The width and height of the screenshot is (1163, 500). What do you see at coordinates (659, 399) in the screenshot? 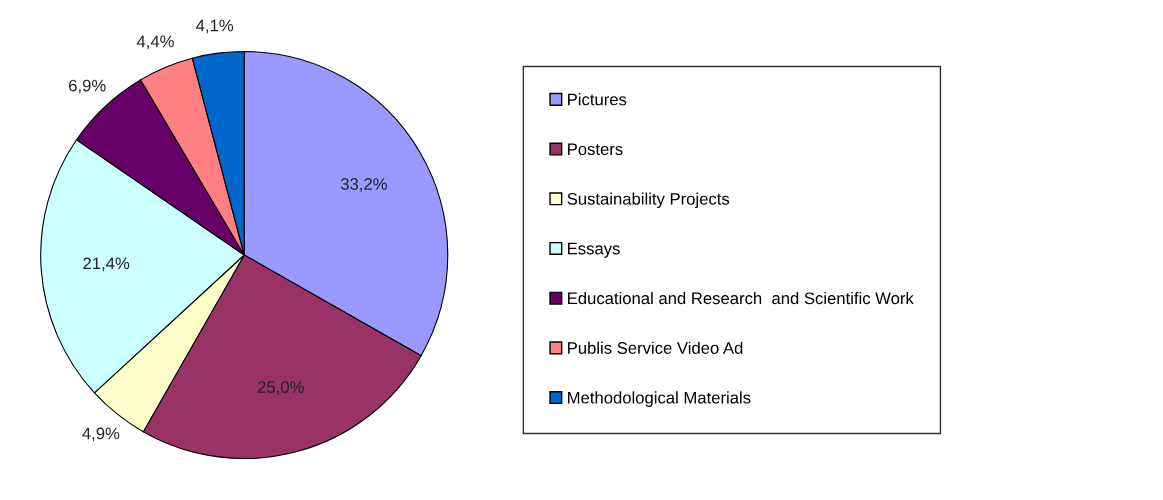
I see `legend-label: Methodological Materials` at bounding box center [659, 399].